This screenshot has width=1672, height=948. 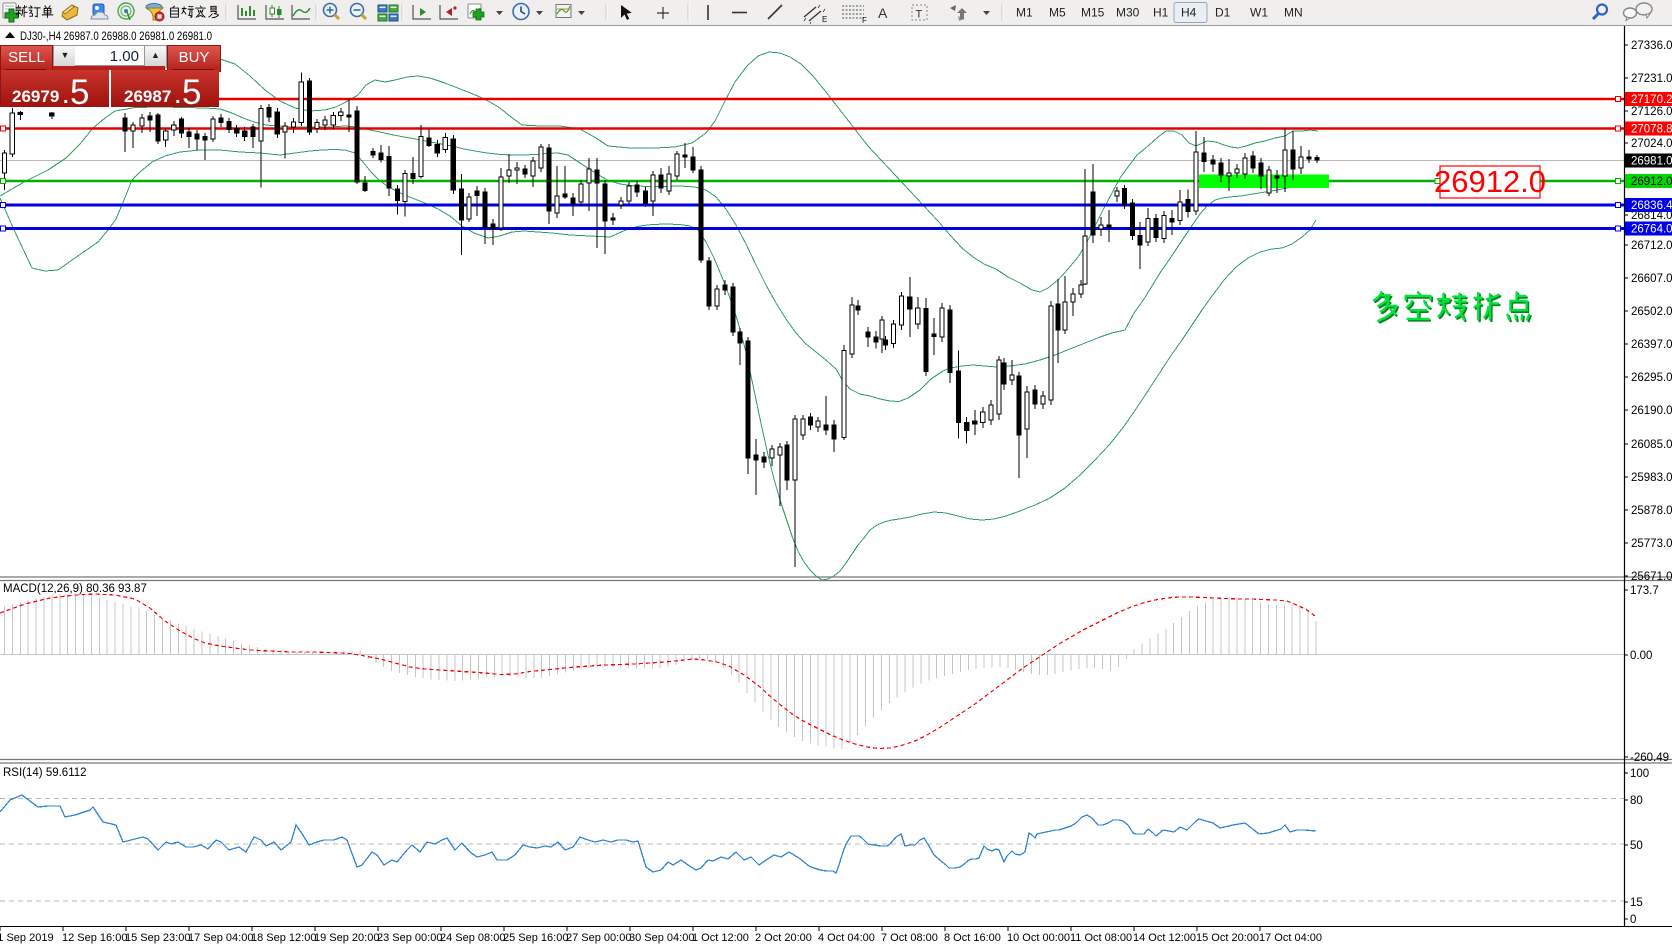 What do you see at coordinates (1651, 378) in the screenshot?
I see `svg-text: 26295.0` at bounding box center [1651, 378].